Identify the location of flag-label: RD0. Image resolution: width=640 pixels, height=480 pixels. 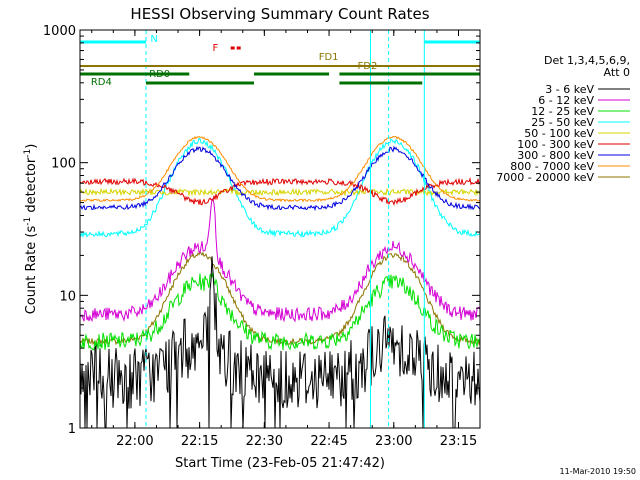
(159, 74).